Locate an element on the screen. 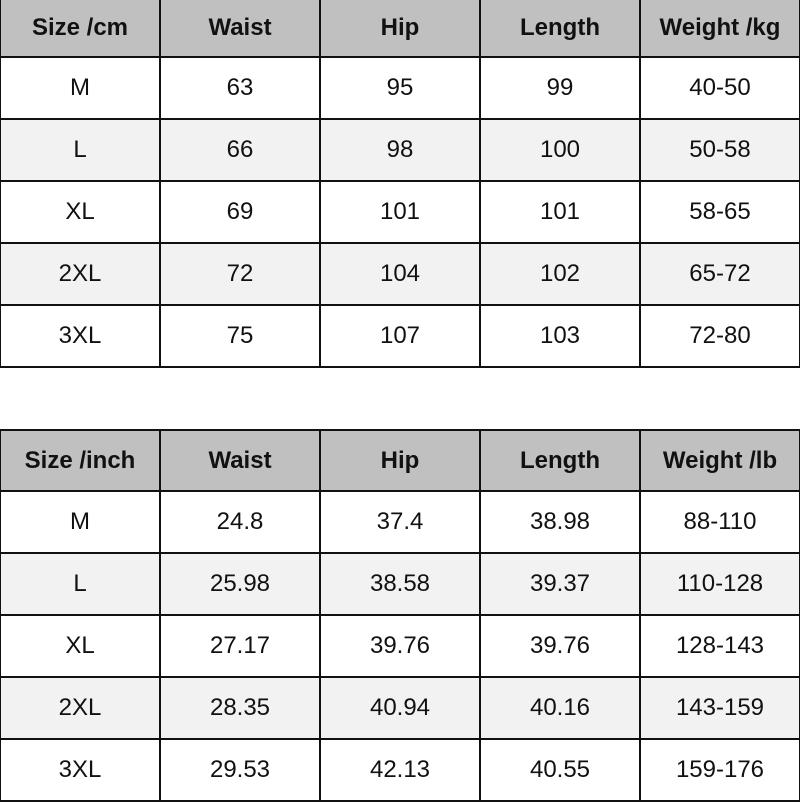  table-row: XL 69 101 101 58-65 is located at coordinates (400, 212).